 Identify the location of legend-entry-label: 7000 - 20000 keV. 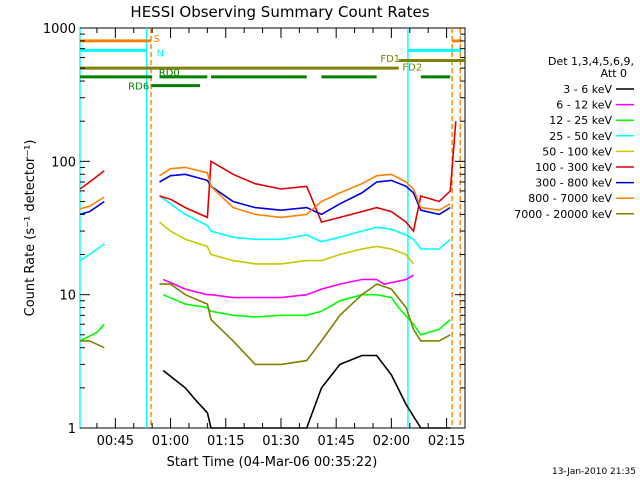
(563, 214).